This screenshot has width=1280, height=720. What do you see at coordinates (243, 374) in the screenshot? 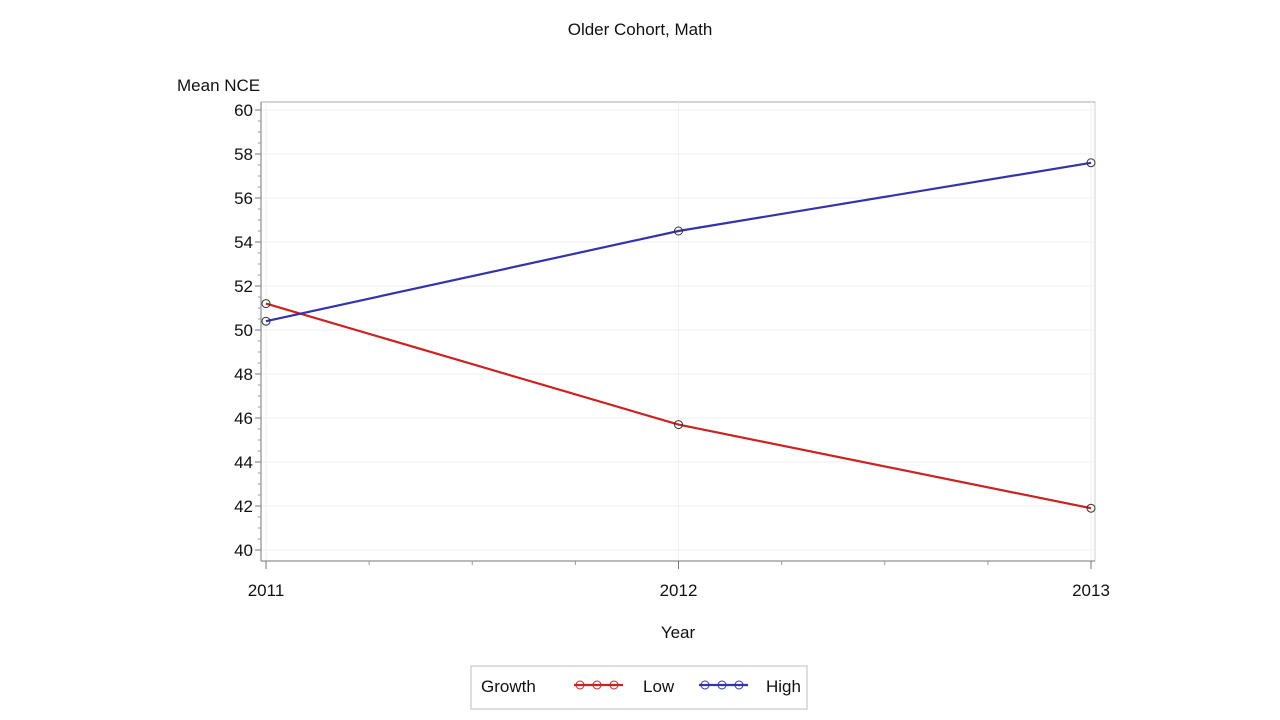
I see `y-tick-label: 48` at bounding box center [243, 374].